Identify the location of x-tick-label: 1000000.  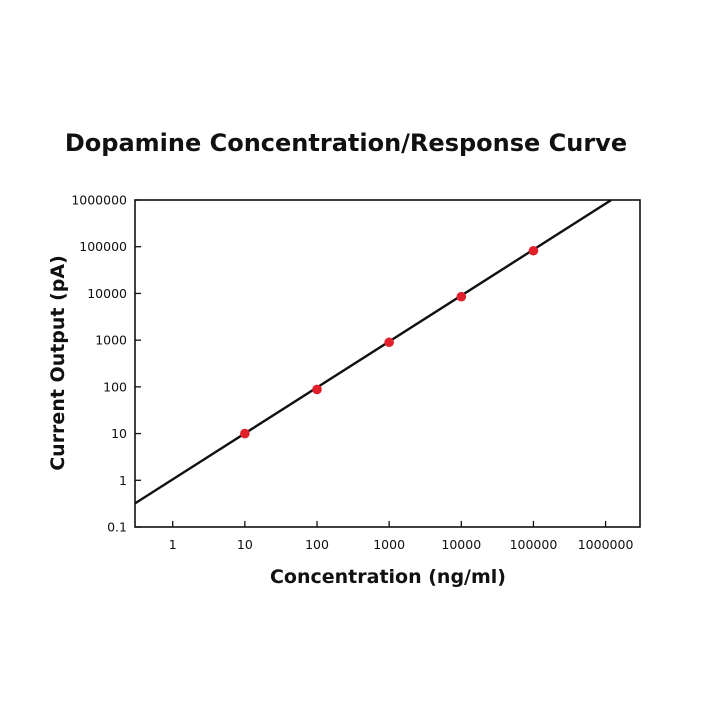
(606, 544).